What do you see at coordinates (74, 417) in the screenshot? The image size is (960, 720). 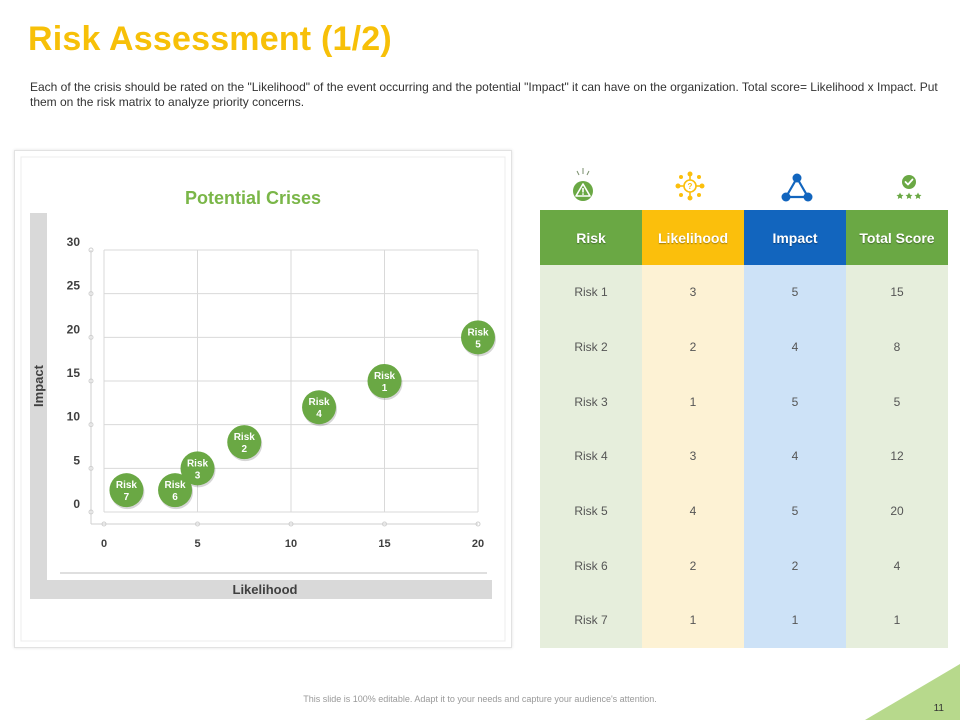 I see `y-tick-label: 10` at bounding box center [74, 417].